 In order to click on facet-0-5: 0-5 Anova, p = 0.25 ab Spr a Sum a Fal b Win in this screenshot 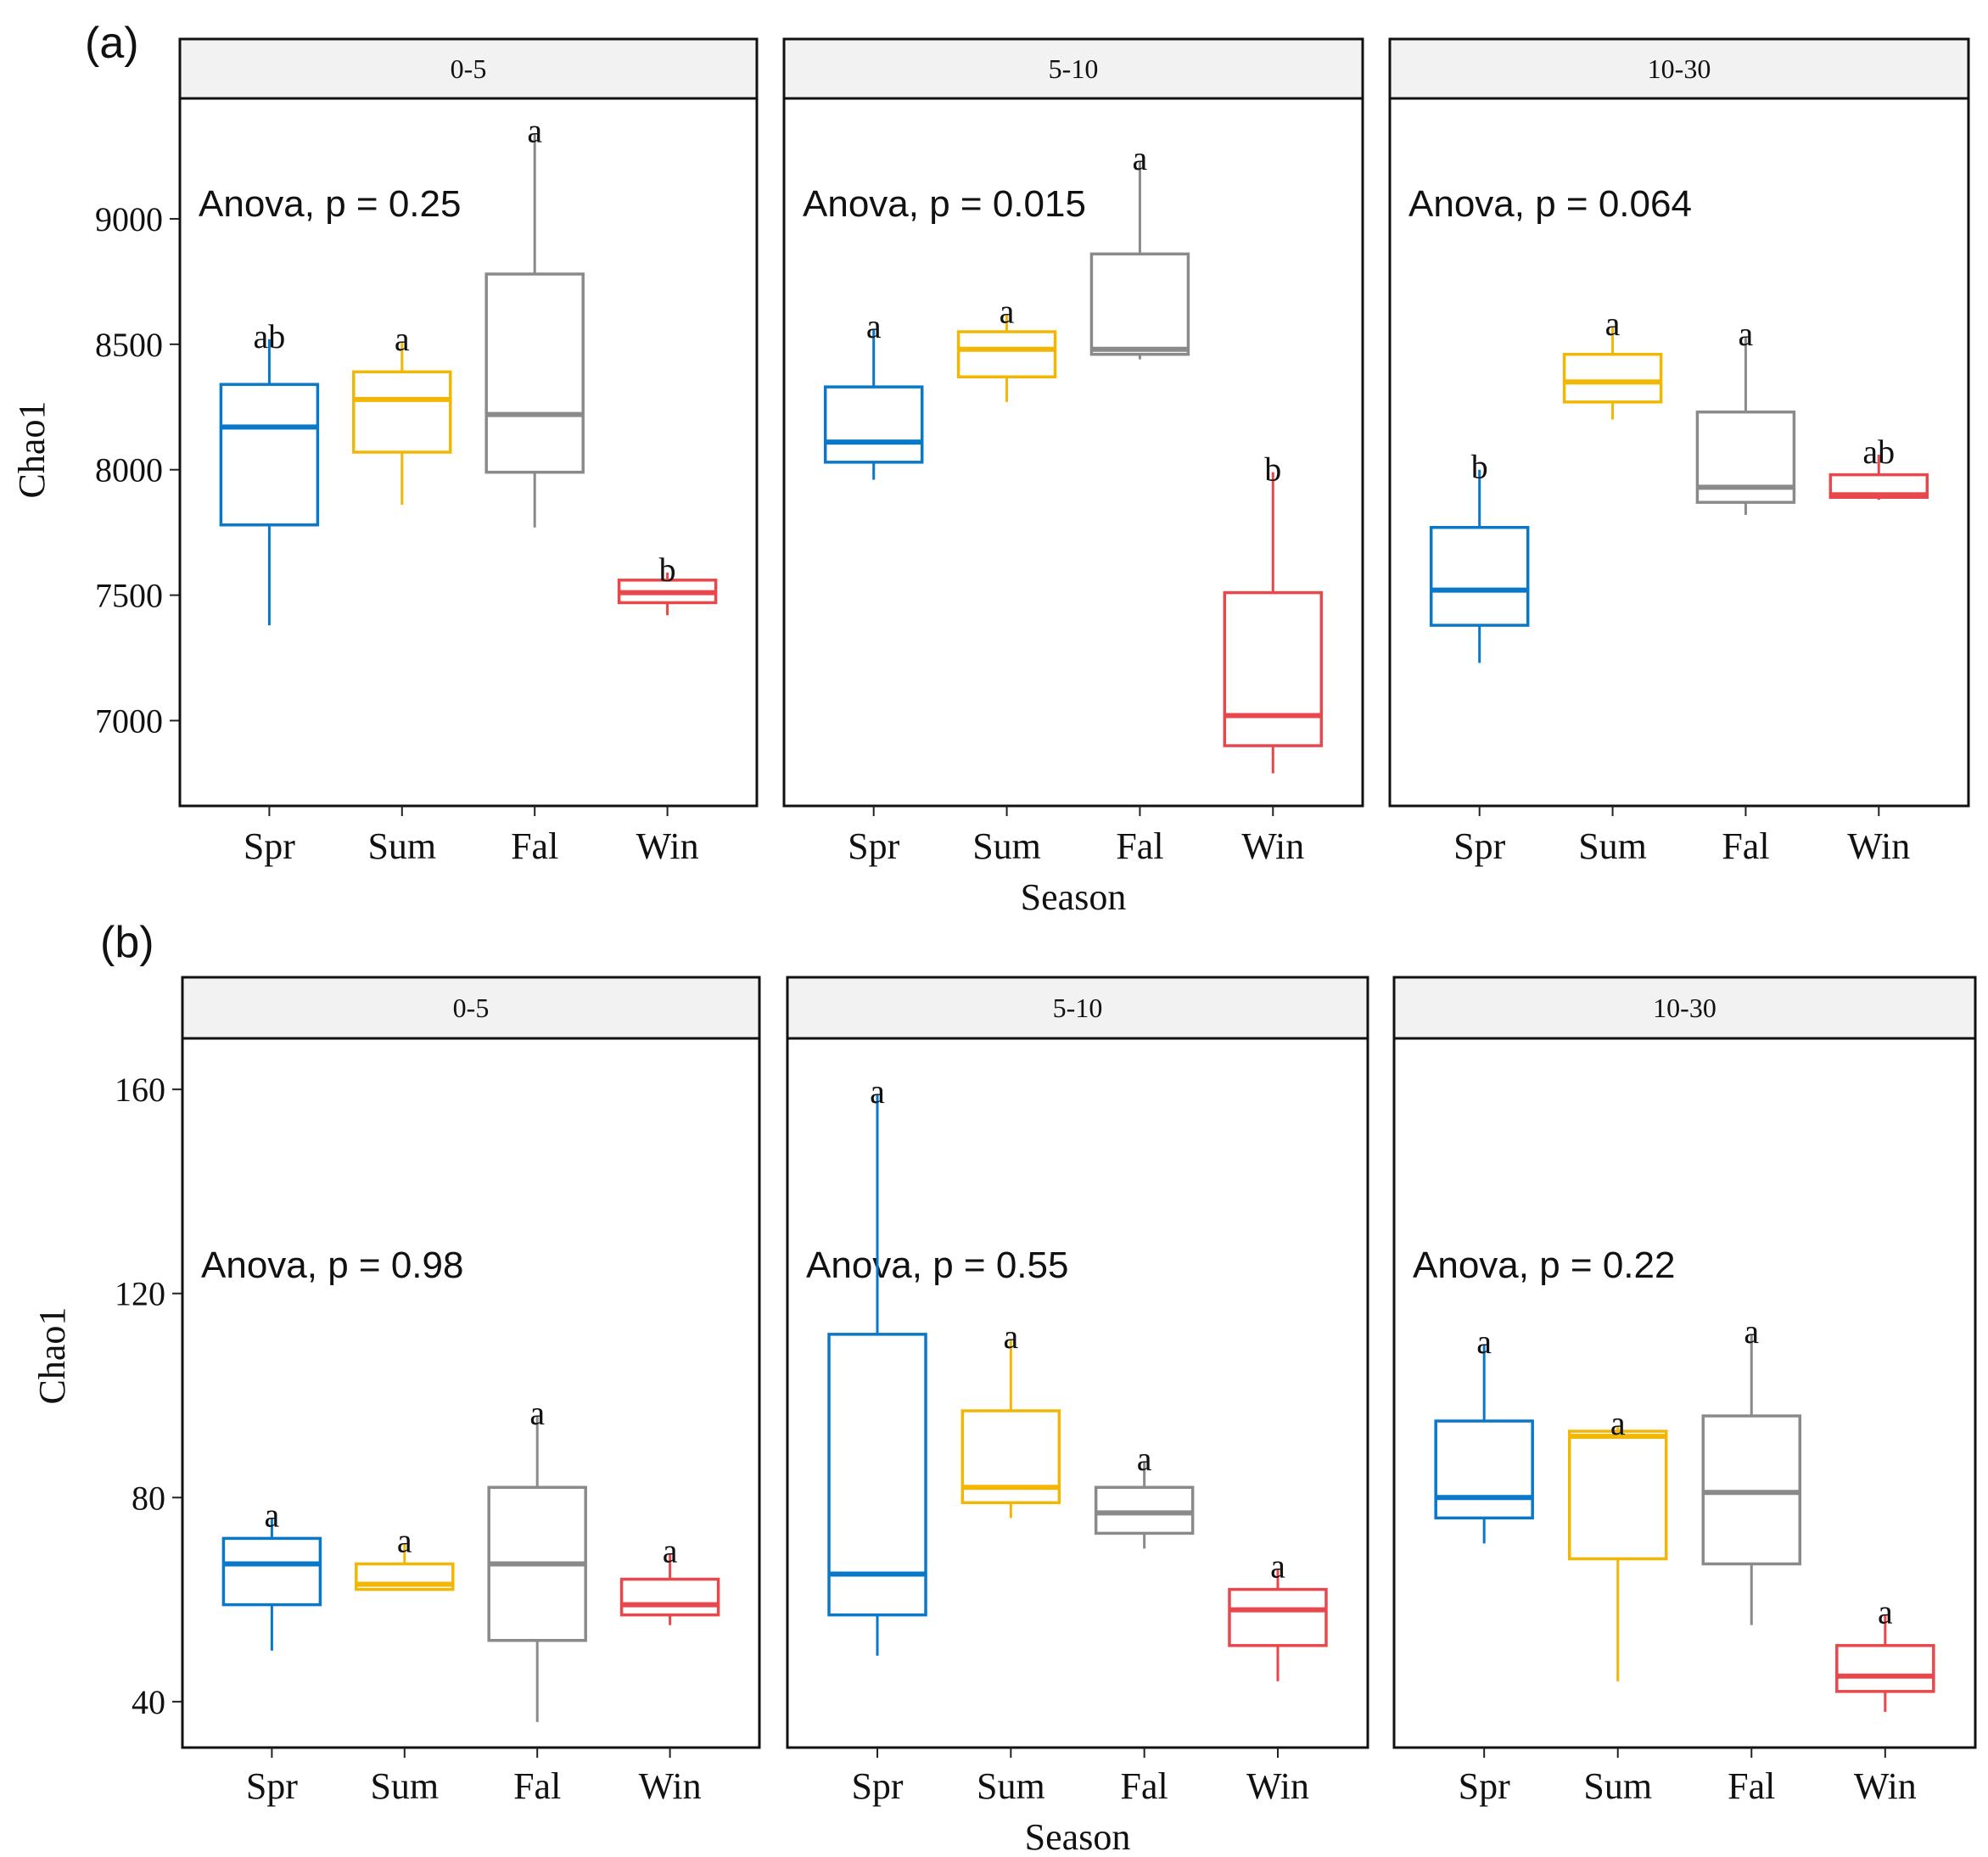, I will do `click(469, 452)`.